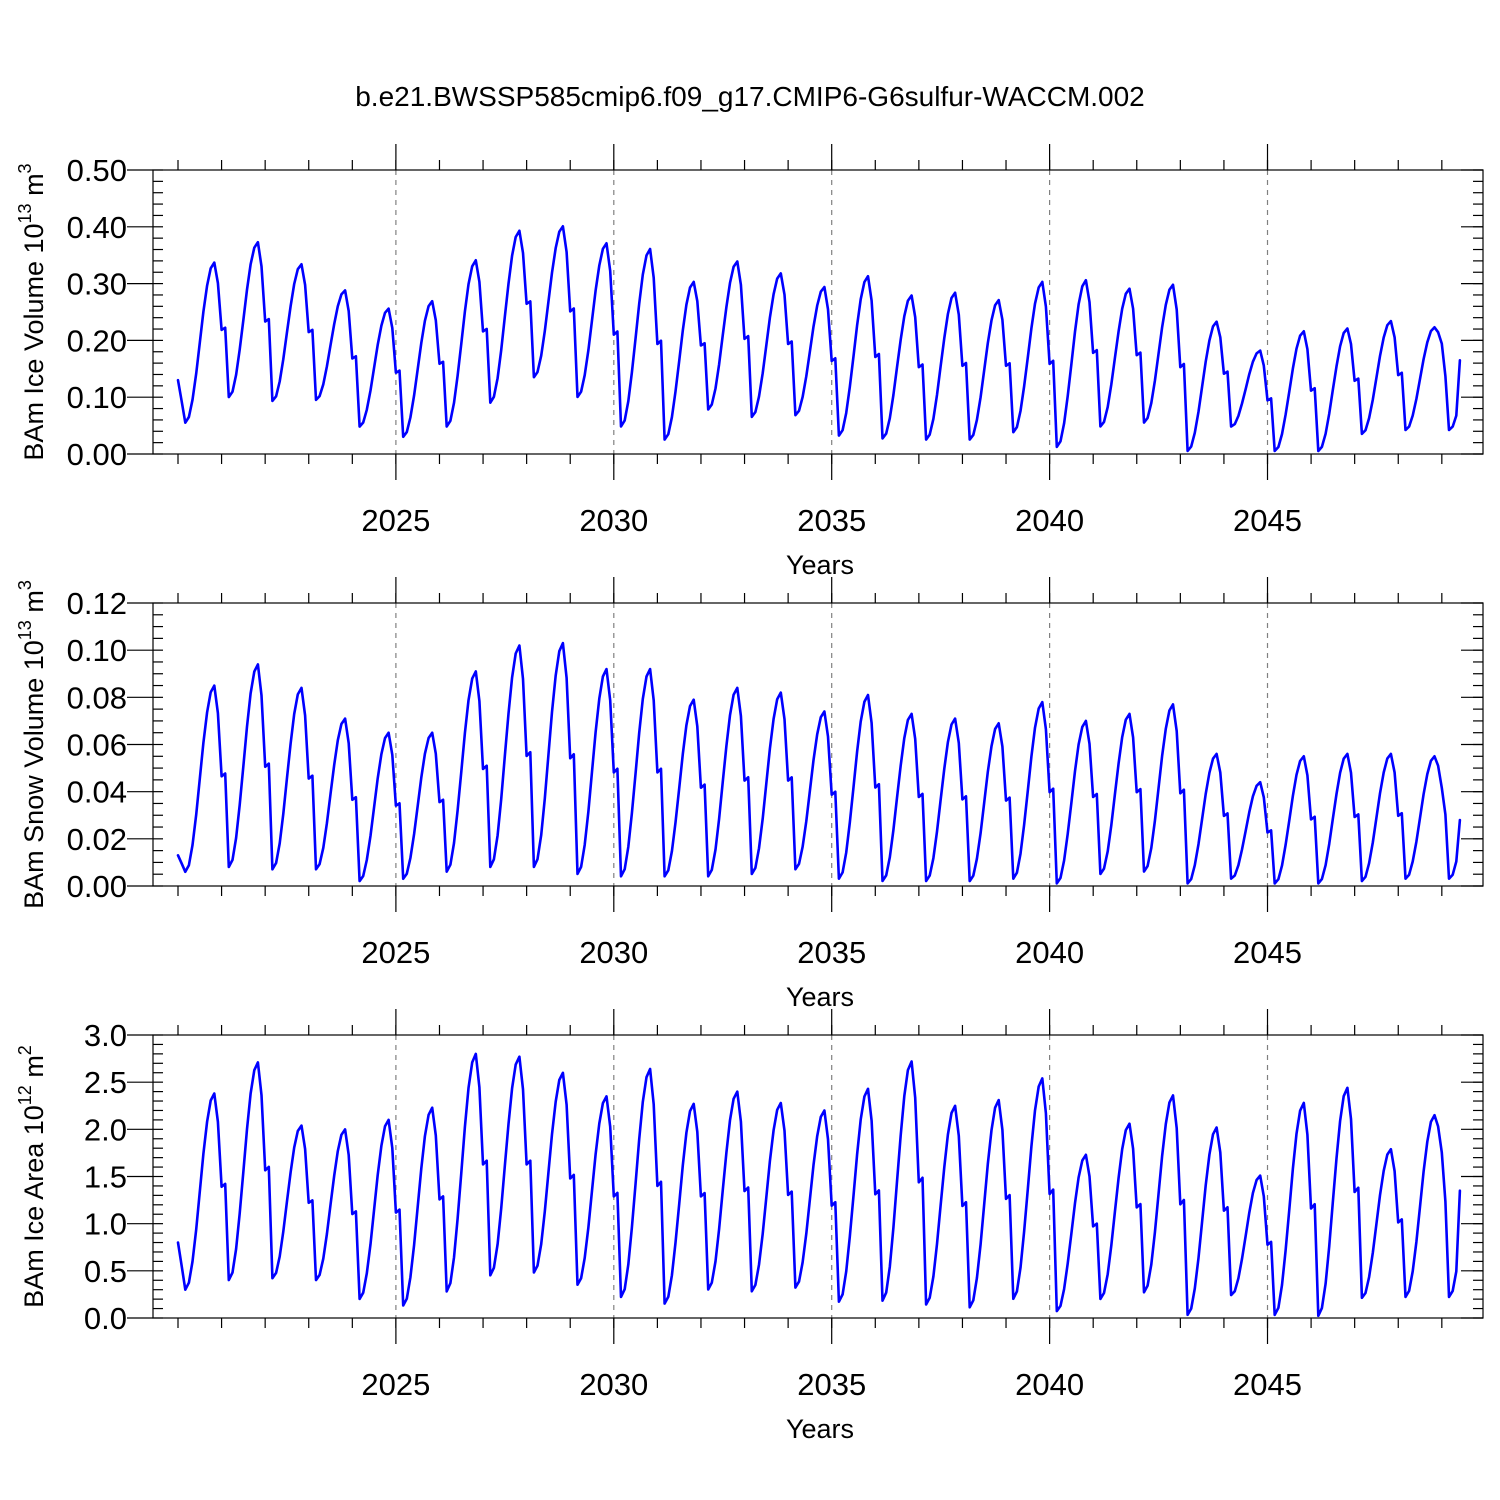 The height and width of the screenshot is (1500, 1500). Describe the element at coordinates (97, 340) in the screenshot. I see `y-tick-label: 0.20` at that location.